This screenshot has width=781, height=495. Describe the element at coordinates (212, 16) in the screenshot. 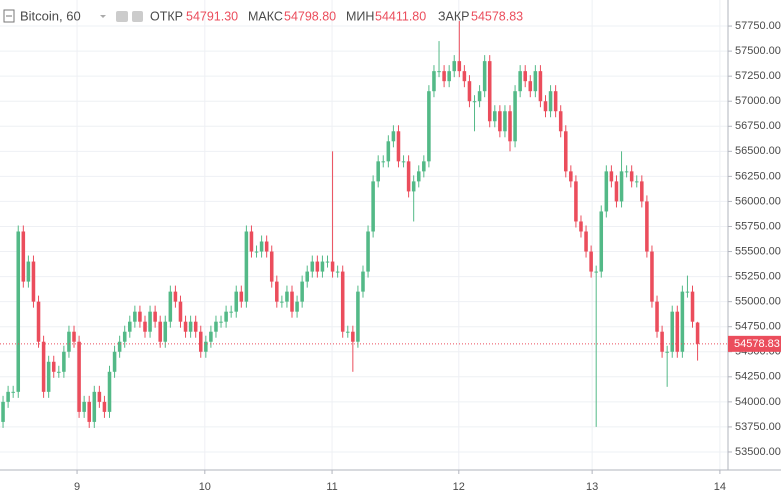

I see `open-value: 54791.30` at that location.